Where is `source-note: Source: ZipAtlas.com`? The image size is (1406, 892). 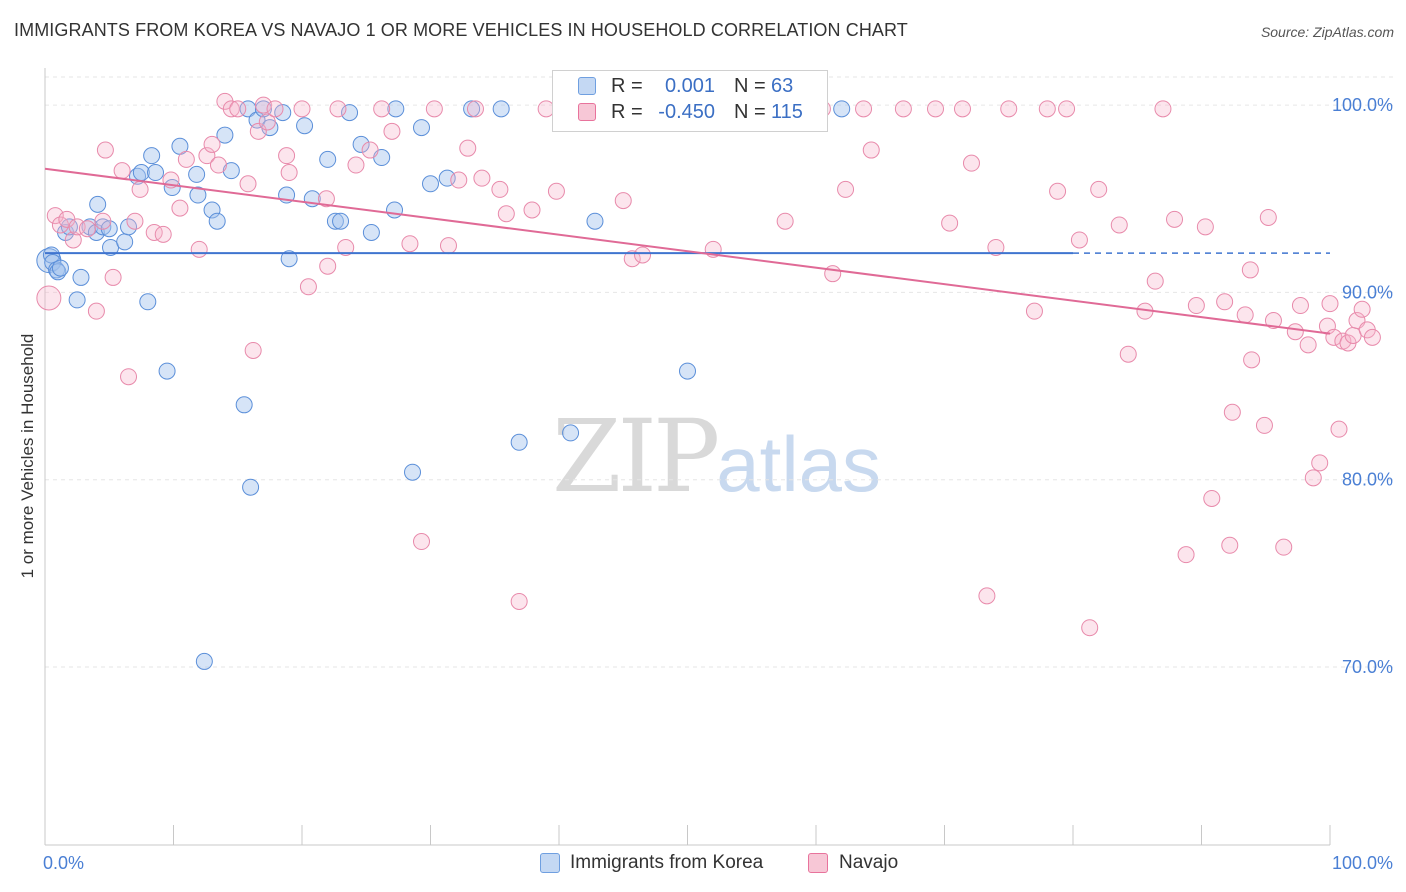 source-note: Source: ZipAtlas.com is located at coordinates (1327, 32).